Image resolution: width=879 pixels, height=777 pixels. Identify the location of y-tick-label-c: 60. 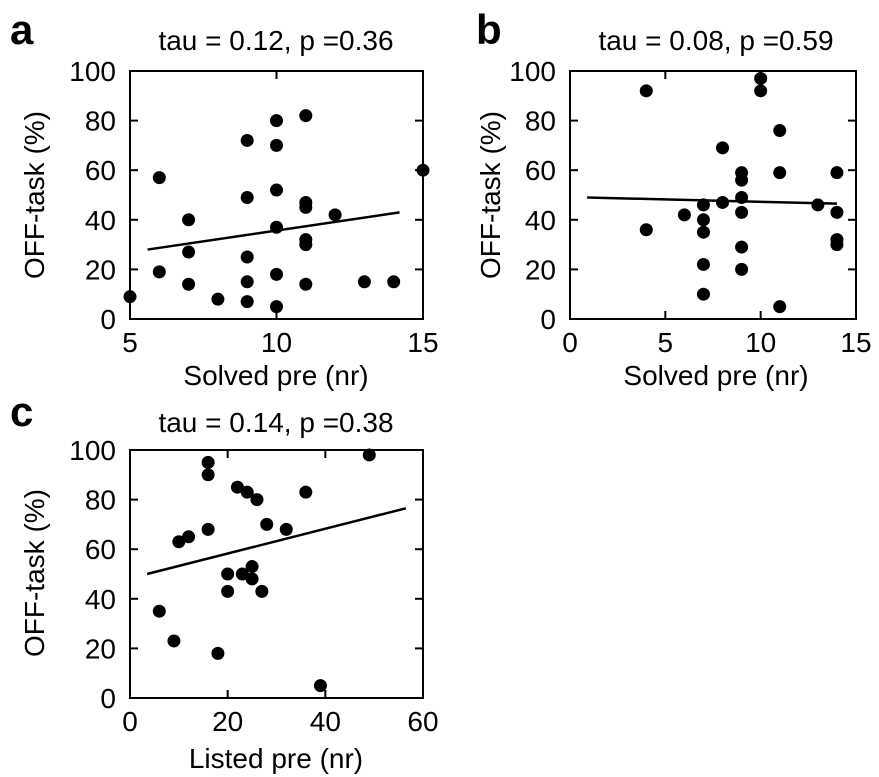
(100, 549).